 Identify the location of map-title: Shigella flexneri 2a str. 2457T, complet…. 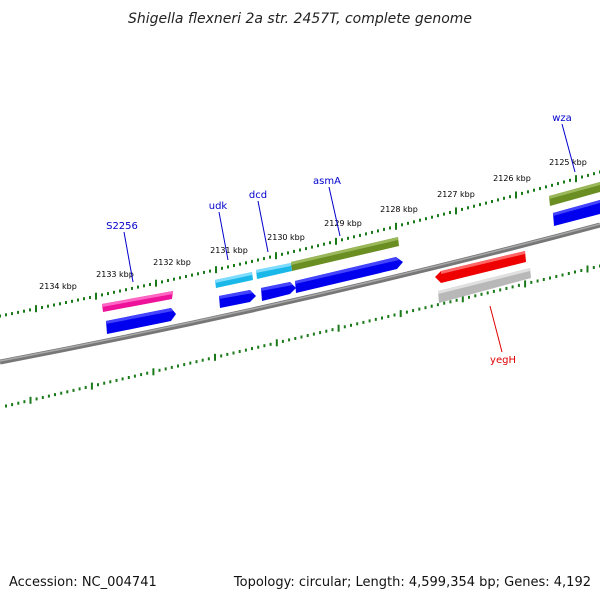
(300, 19).